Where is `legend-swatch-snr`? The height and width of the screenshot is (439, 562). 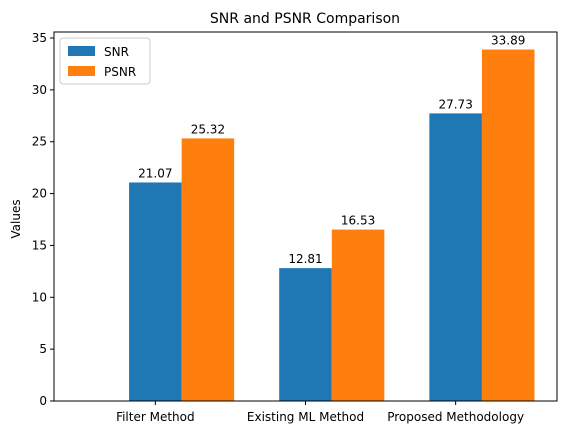 legend-swatch-snr is located at coordinates (81, 51).